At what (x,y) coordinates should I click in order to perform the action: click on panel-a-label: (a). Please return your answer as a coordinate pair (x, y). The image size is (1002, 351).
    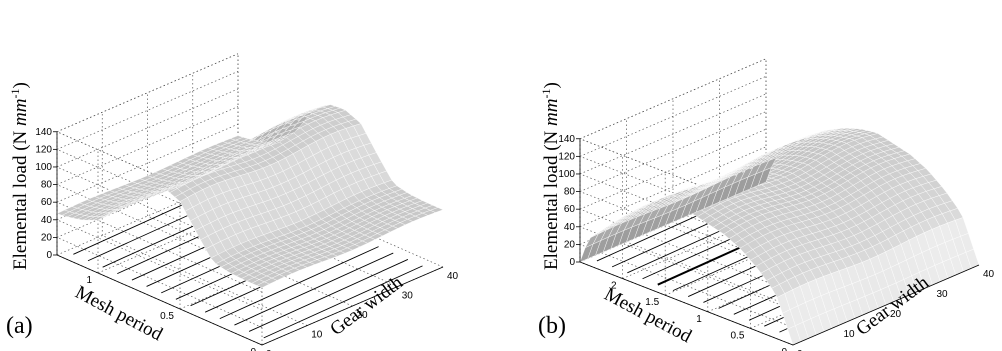
    Looking at the image, I should click on (19, 326).